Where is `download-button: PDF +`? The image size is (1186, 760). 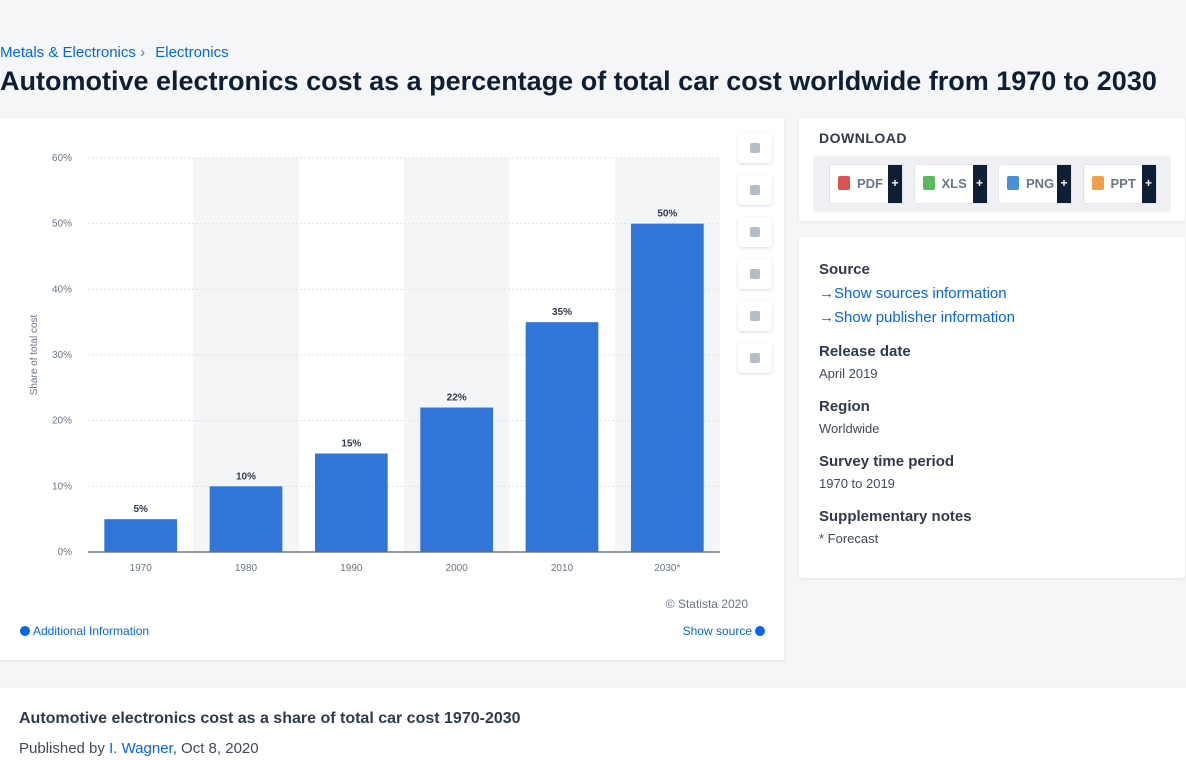 download-button: PDF + is located at coordinates (866, 184).